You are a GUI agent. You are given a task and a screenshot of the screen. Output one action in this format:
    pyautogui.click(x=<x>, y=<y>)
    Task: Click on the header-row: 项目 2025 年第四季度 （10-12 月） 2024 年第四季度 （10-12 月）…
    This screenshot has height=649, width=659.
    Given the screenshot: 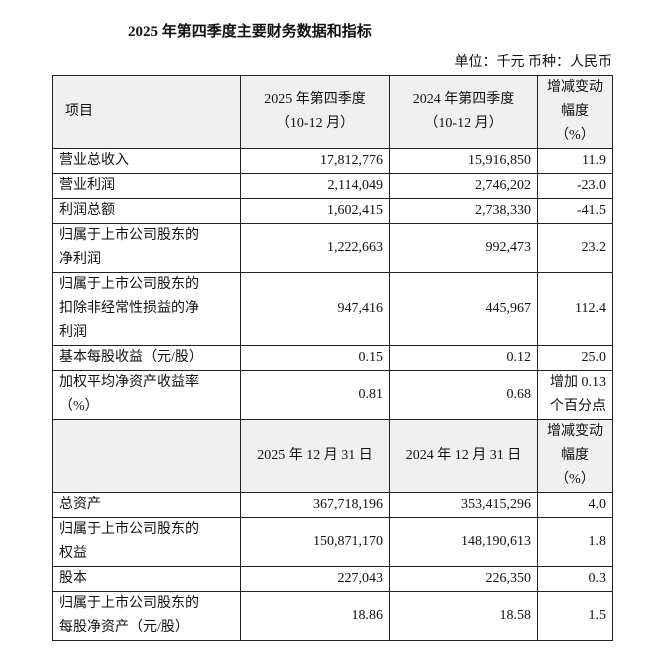 What is the action you would take?
    pyautogui.click(x=332, y=112)
    